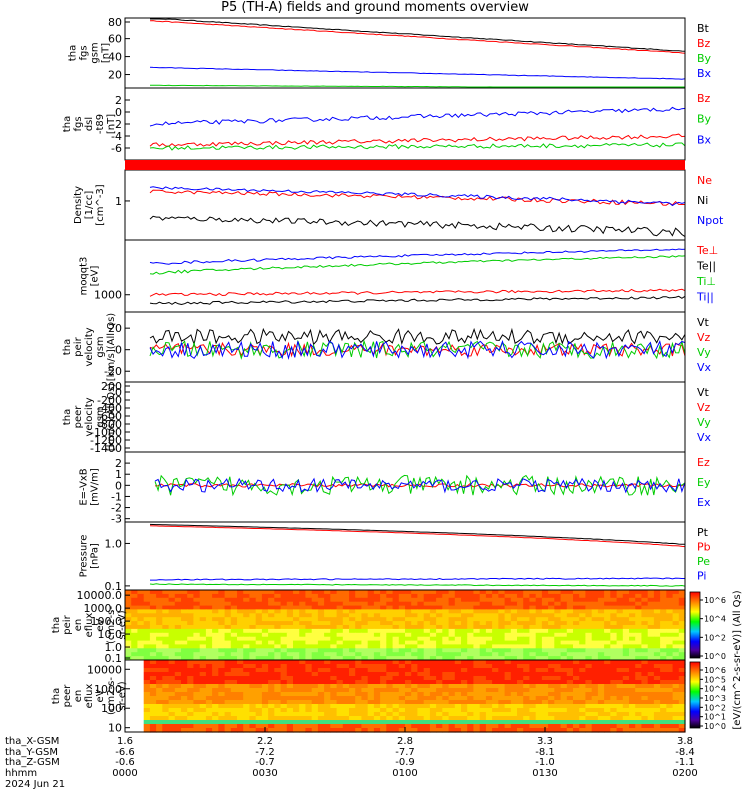 The image size is (750, 800). Describe the element at coordinates (90, 52) in the screenshot. I see `y-axis-label: thafgsgsm[nT]` at that location.